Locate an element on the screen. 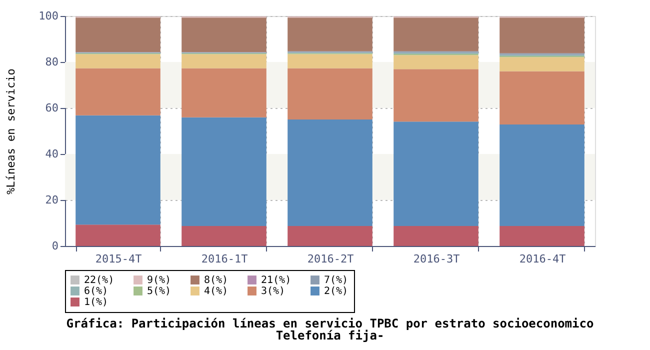  x-tick-label: 2015-4T is located at coordinates (118, 259).